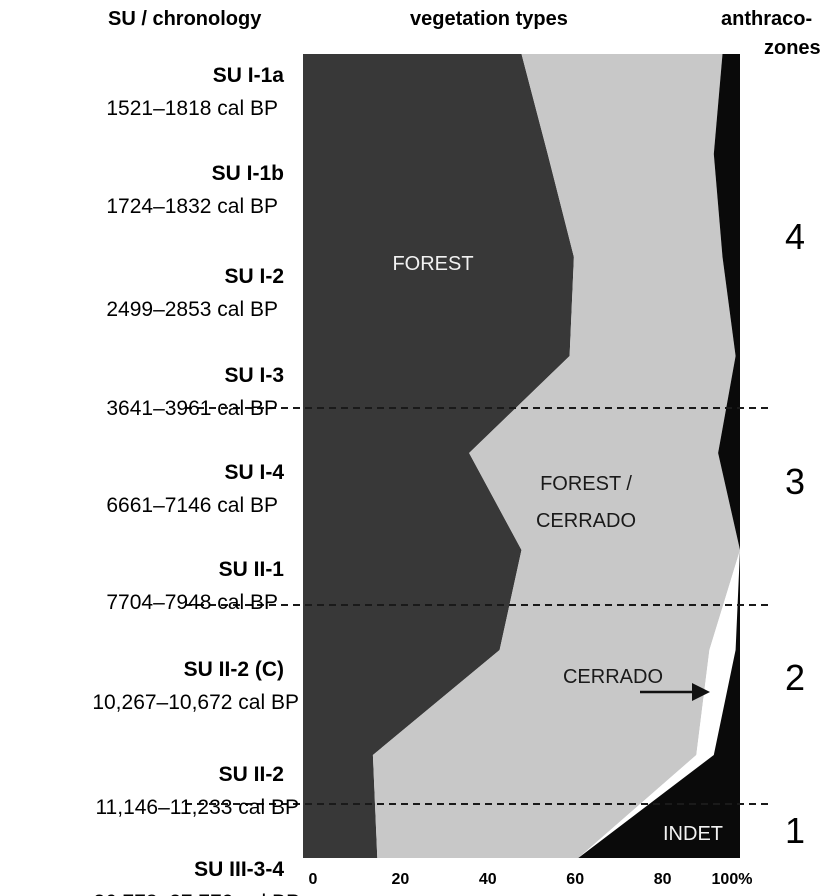 This screenshot has width=834, height=896. What do you see at coordinates (195, 702) in the screenshot?
I see `su-date-label: 10,267–10,672 cal BP` at bounding box center [195, 702].